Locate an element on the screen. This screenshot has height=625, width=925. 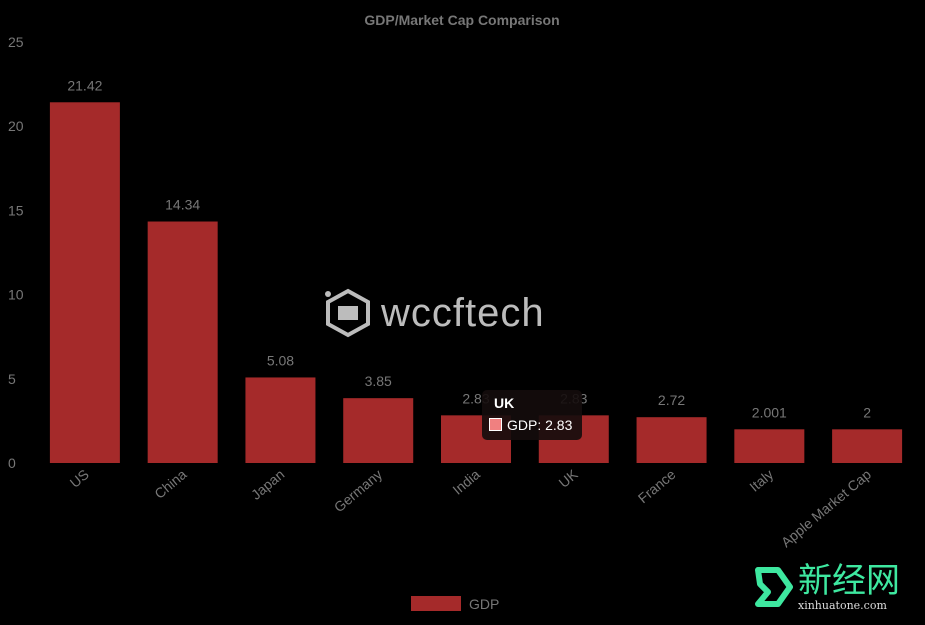
y-tick-label: 10 is located at coordinates (16, 295).